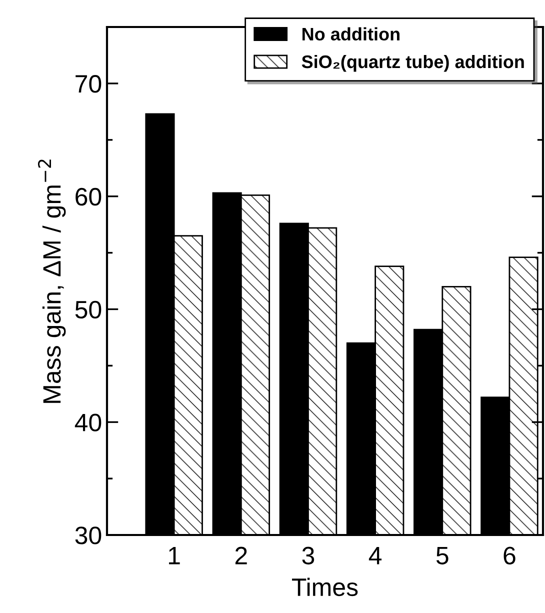  What do you see at coordinates (174, 555) in the screenshot?
I see `x-tick-label: 1` at bounding box center [174, 555].